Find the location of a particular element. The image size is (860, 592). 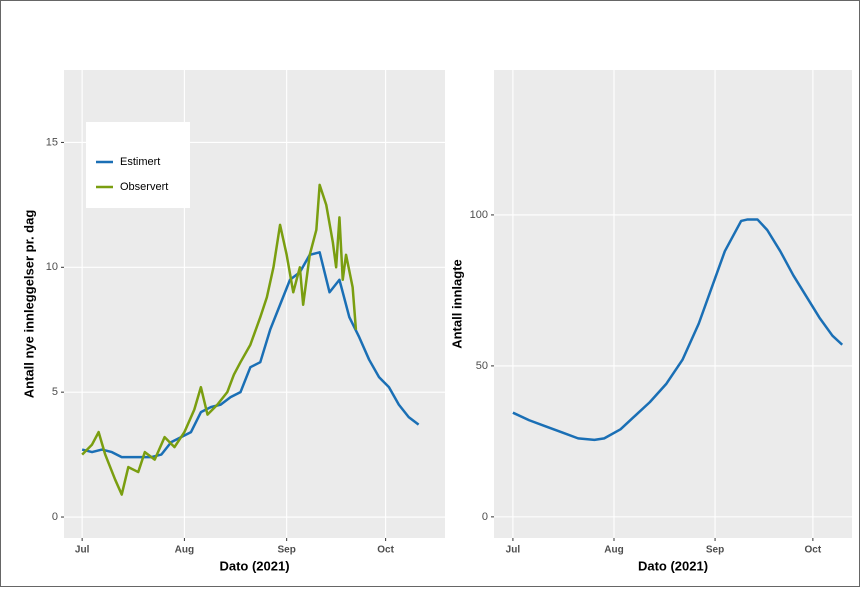

y-tick-label: 50 is located at coordinates (482, 366).